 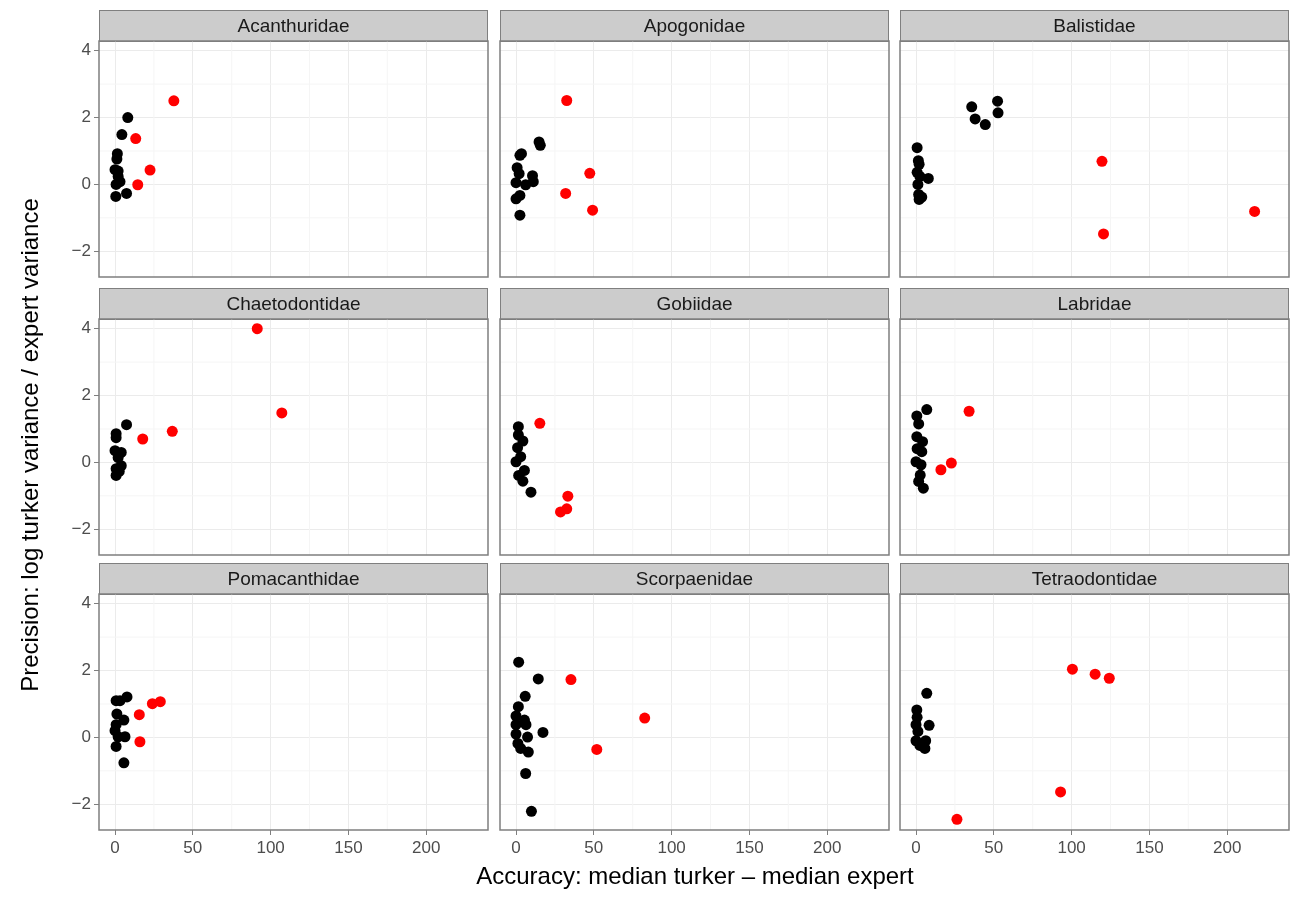 I want to click on chart-title: Labridae, so click(x=1094, y=304).